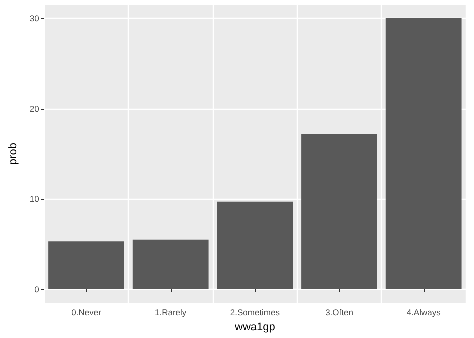 The image size is (474, 338). What do you see at coordinates (171, 313) in the screenshot?
I see `x-tick-label: 1.Rarely` at bounding box center [171, 313].